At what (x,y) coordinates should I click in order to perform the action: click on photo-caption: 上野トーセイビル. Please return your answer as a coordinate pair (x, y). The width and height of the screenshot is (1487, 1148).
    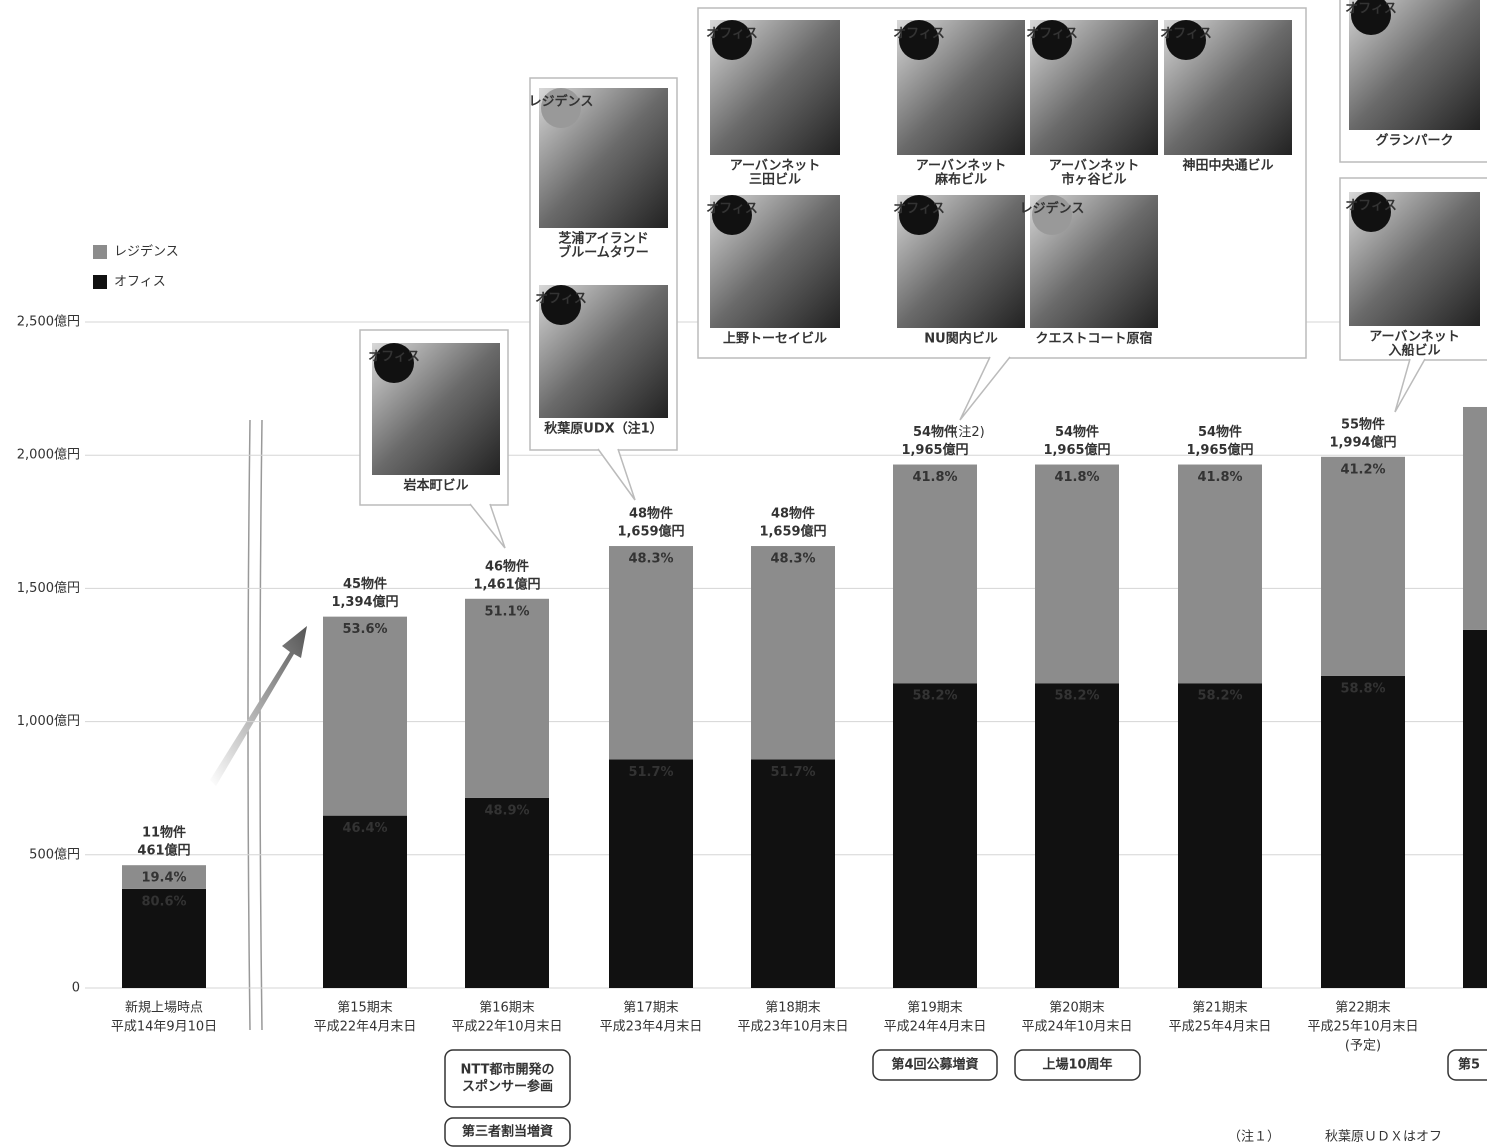
    Looking at the image, I should click on (775, 339).